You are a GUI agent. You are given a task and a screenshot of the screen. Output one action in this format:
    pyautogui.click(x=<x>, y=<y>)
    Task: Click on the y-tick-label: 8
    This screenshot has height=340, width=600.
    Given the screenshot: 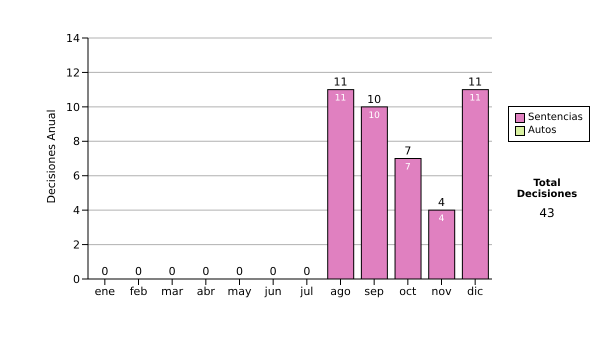 What is the action you would take?
    pyautogui.click(x=76, y=141)
    